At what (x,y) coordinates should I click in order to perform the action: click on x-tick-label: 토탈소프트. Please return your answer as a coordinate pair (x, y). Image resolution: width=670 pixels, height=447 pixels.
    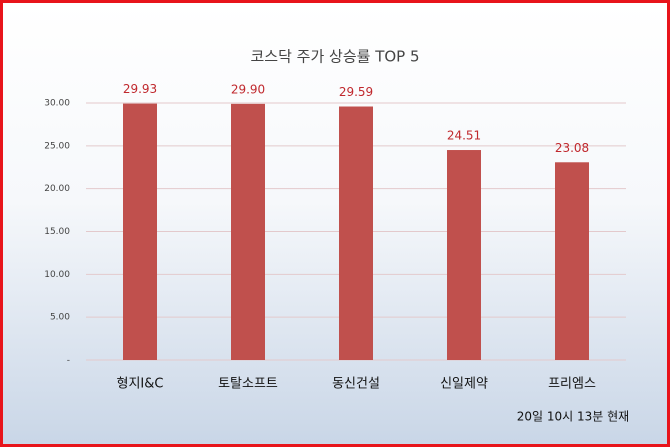
    Looking at the image, I should click on (248, 384).